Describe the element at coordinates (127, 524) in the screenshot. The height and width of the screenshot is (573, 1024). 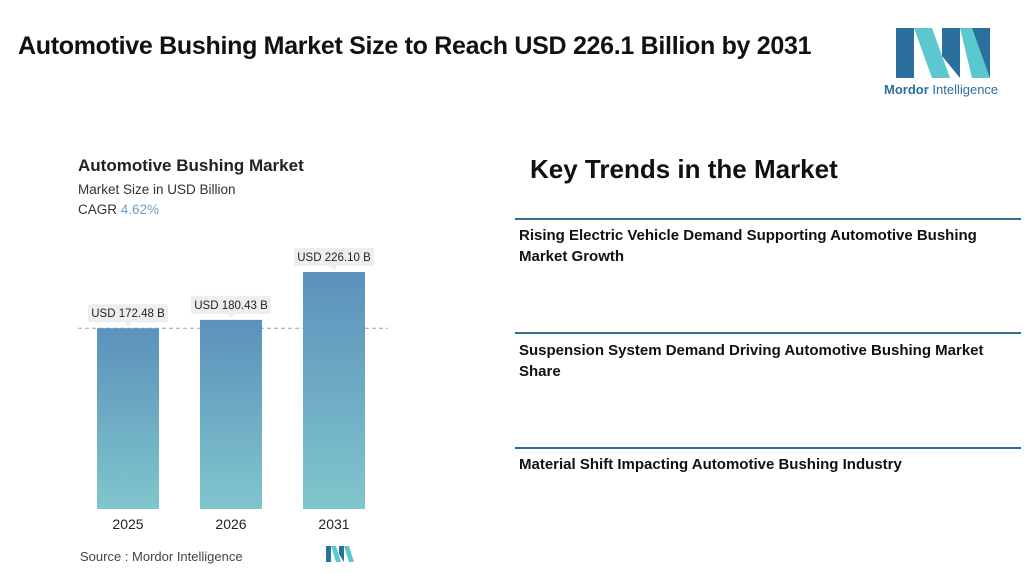
I see `x-tick-label: 2025` at that location.